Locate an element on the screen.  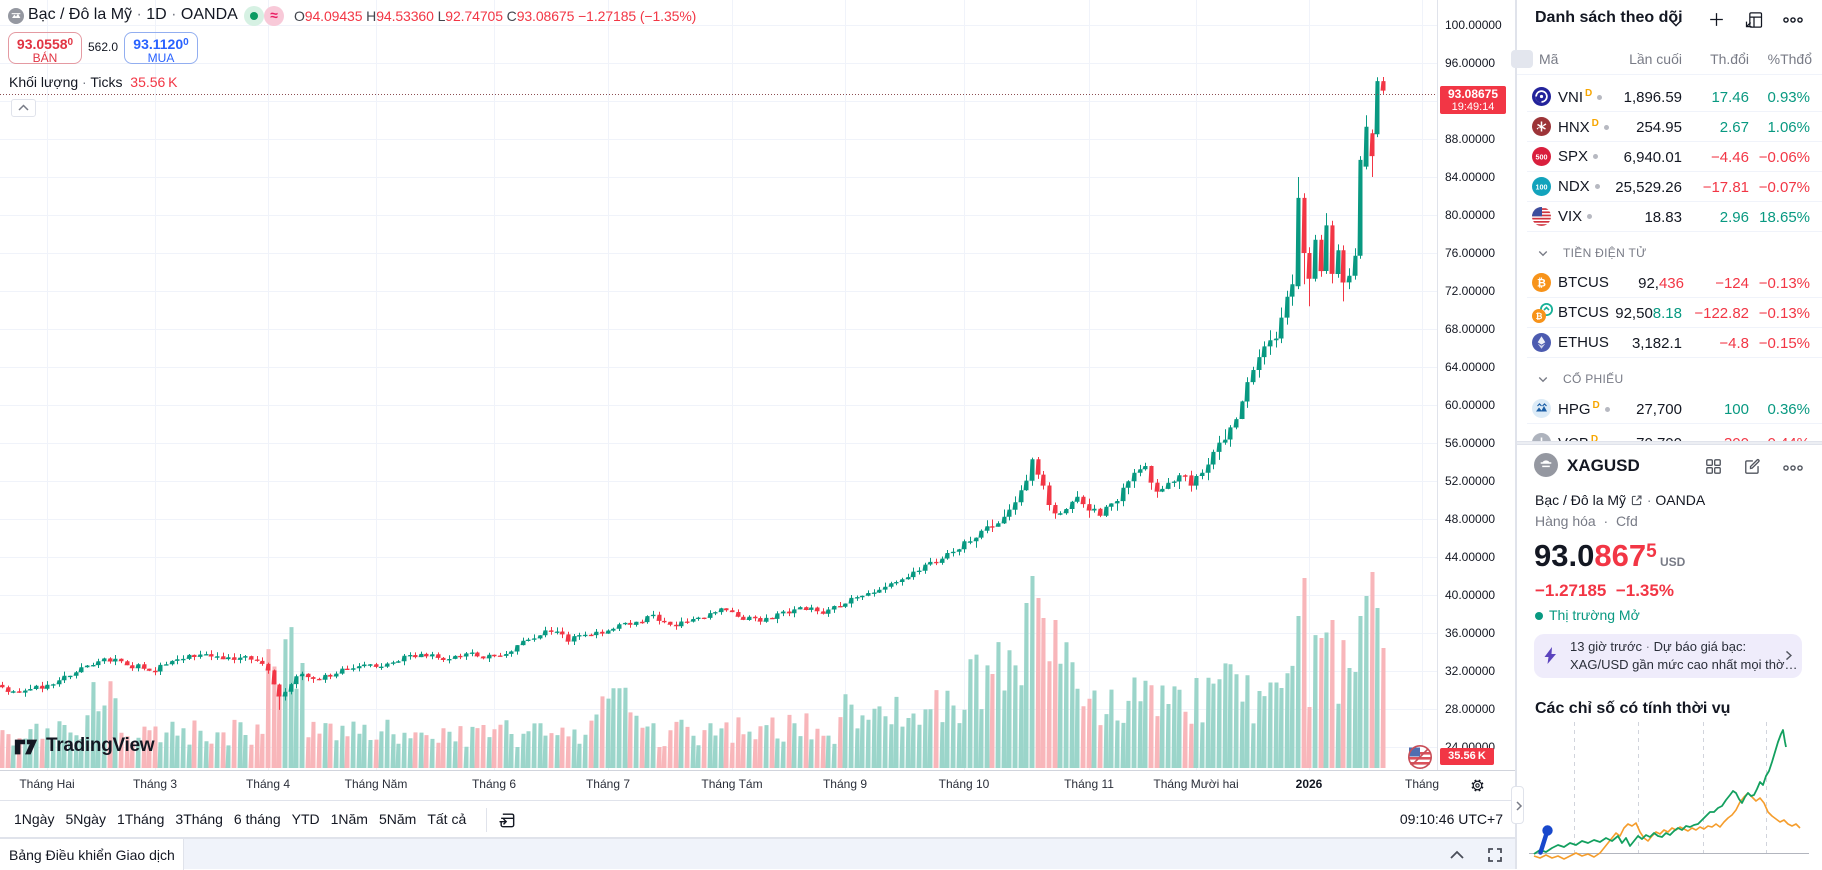
svg-text: 100 is located at coordinates (1542, 187).